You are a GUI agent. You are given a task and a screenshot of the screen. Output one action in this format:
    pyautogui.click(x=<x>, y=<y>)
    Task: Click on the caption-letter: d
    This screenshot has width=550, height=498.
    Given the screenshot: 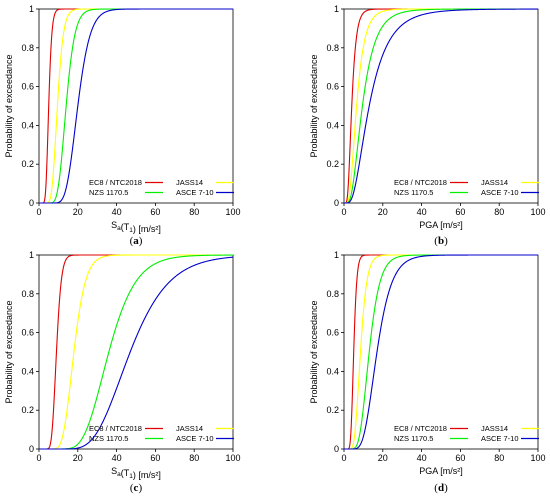 What is the action you would take?
    pyautogui.click(x=441, y=488)
    